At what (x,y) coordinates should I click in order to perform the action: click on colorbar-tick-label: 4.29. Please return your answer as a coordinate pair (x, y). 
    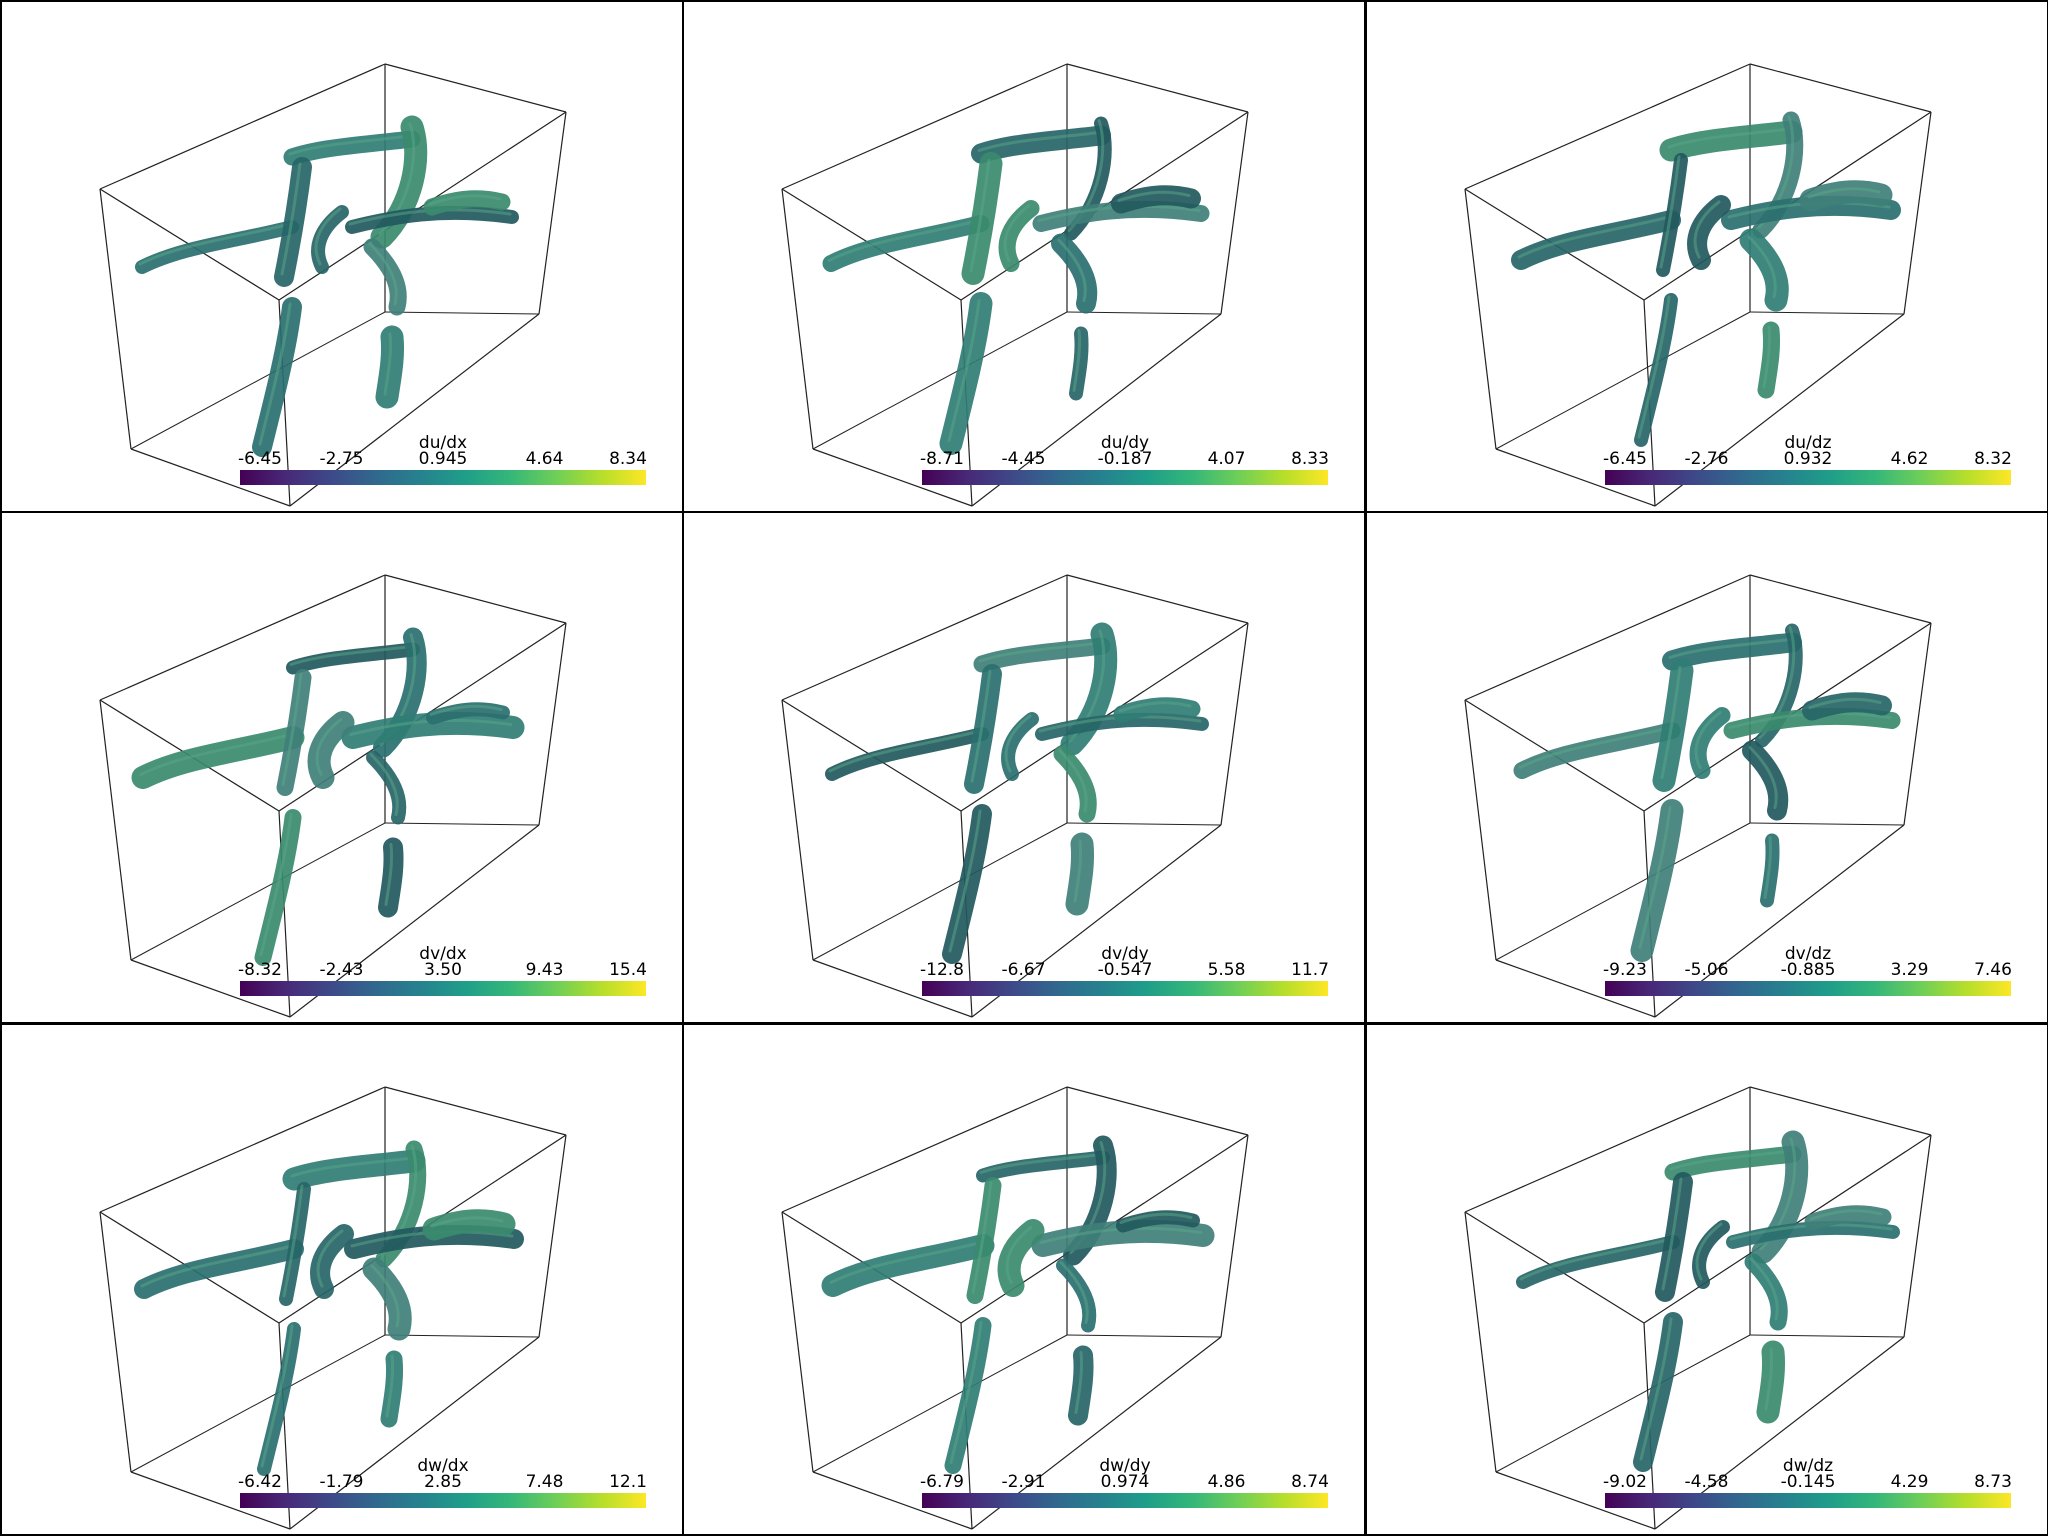
    Looking at the image, I should click on (1909, 1482).